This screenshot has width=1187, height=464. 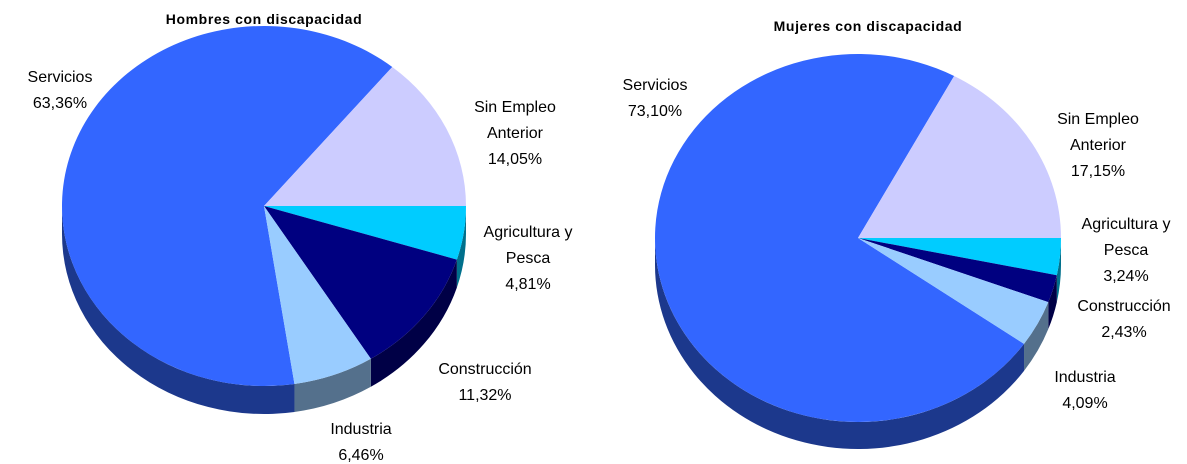 What do you see at coordinates (655, 111) in the screenshot?
I see `slice-value-label: 73,10%` at bounding box center [655, 111].